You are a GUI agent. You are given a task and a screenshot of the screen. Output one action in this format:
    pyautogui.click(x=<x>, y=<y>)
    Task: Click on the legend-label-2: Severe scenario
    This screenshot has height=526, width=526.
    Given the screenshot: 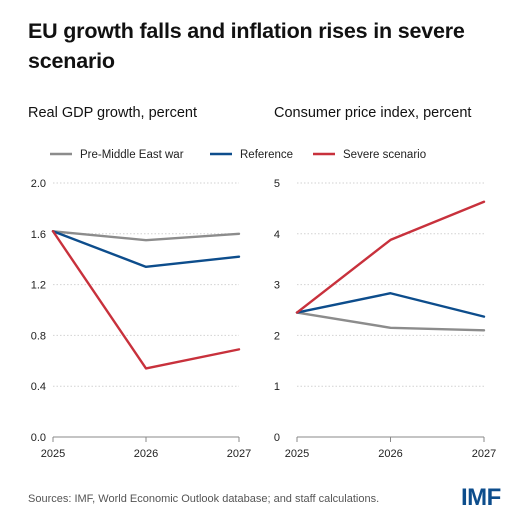 What is the action you would take?
    pyautogui.click(x=384, y=155)
    